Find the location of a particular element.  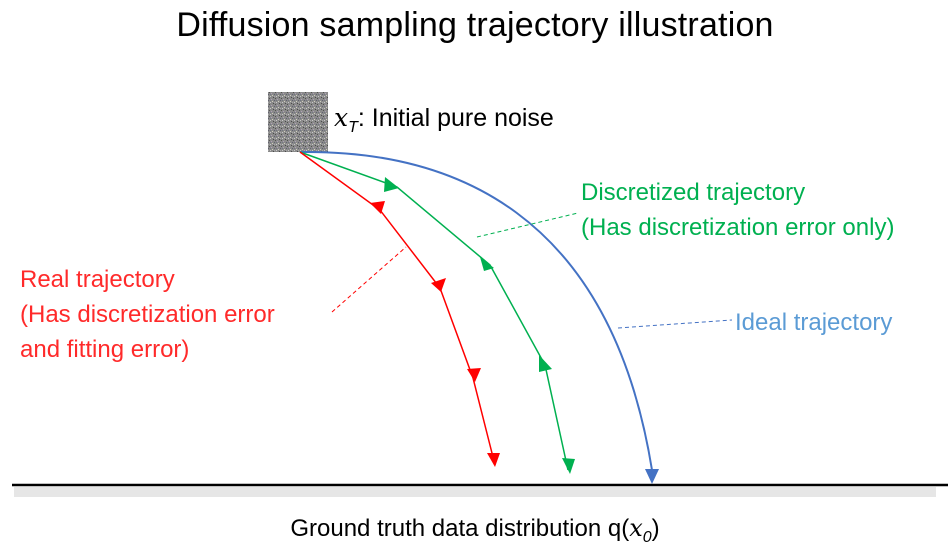

ideal-trajectory-label: Ideal trajectory is located at coordinates (814, 322).